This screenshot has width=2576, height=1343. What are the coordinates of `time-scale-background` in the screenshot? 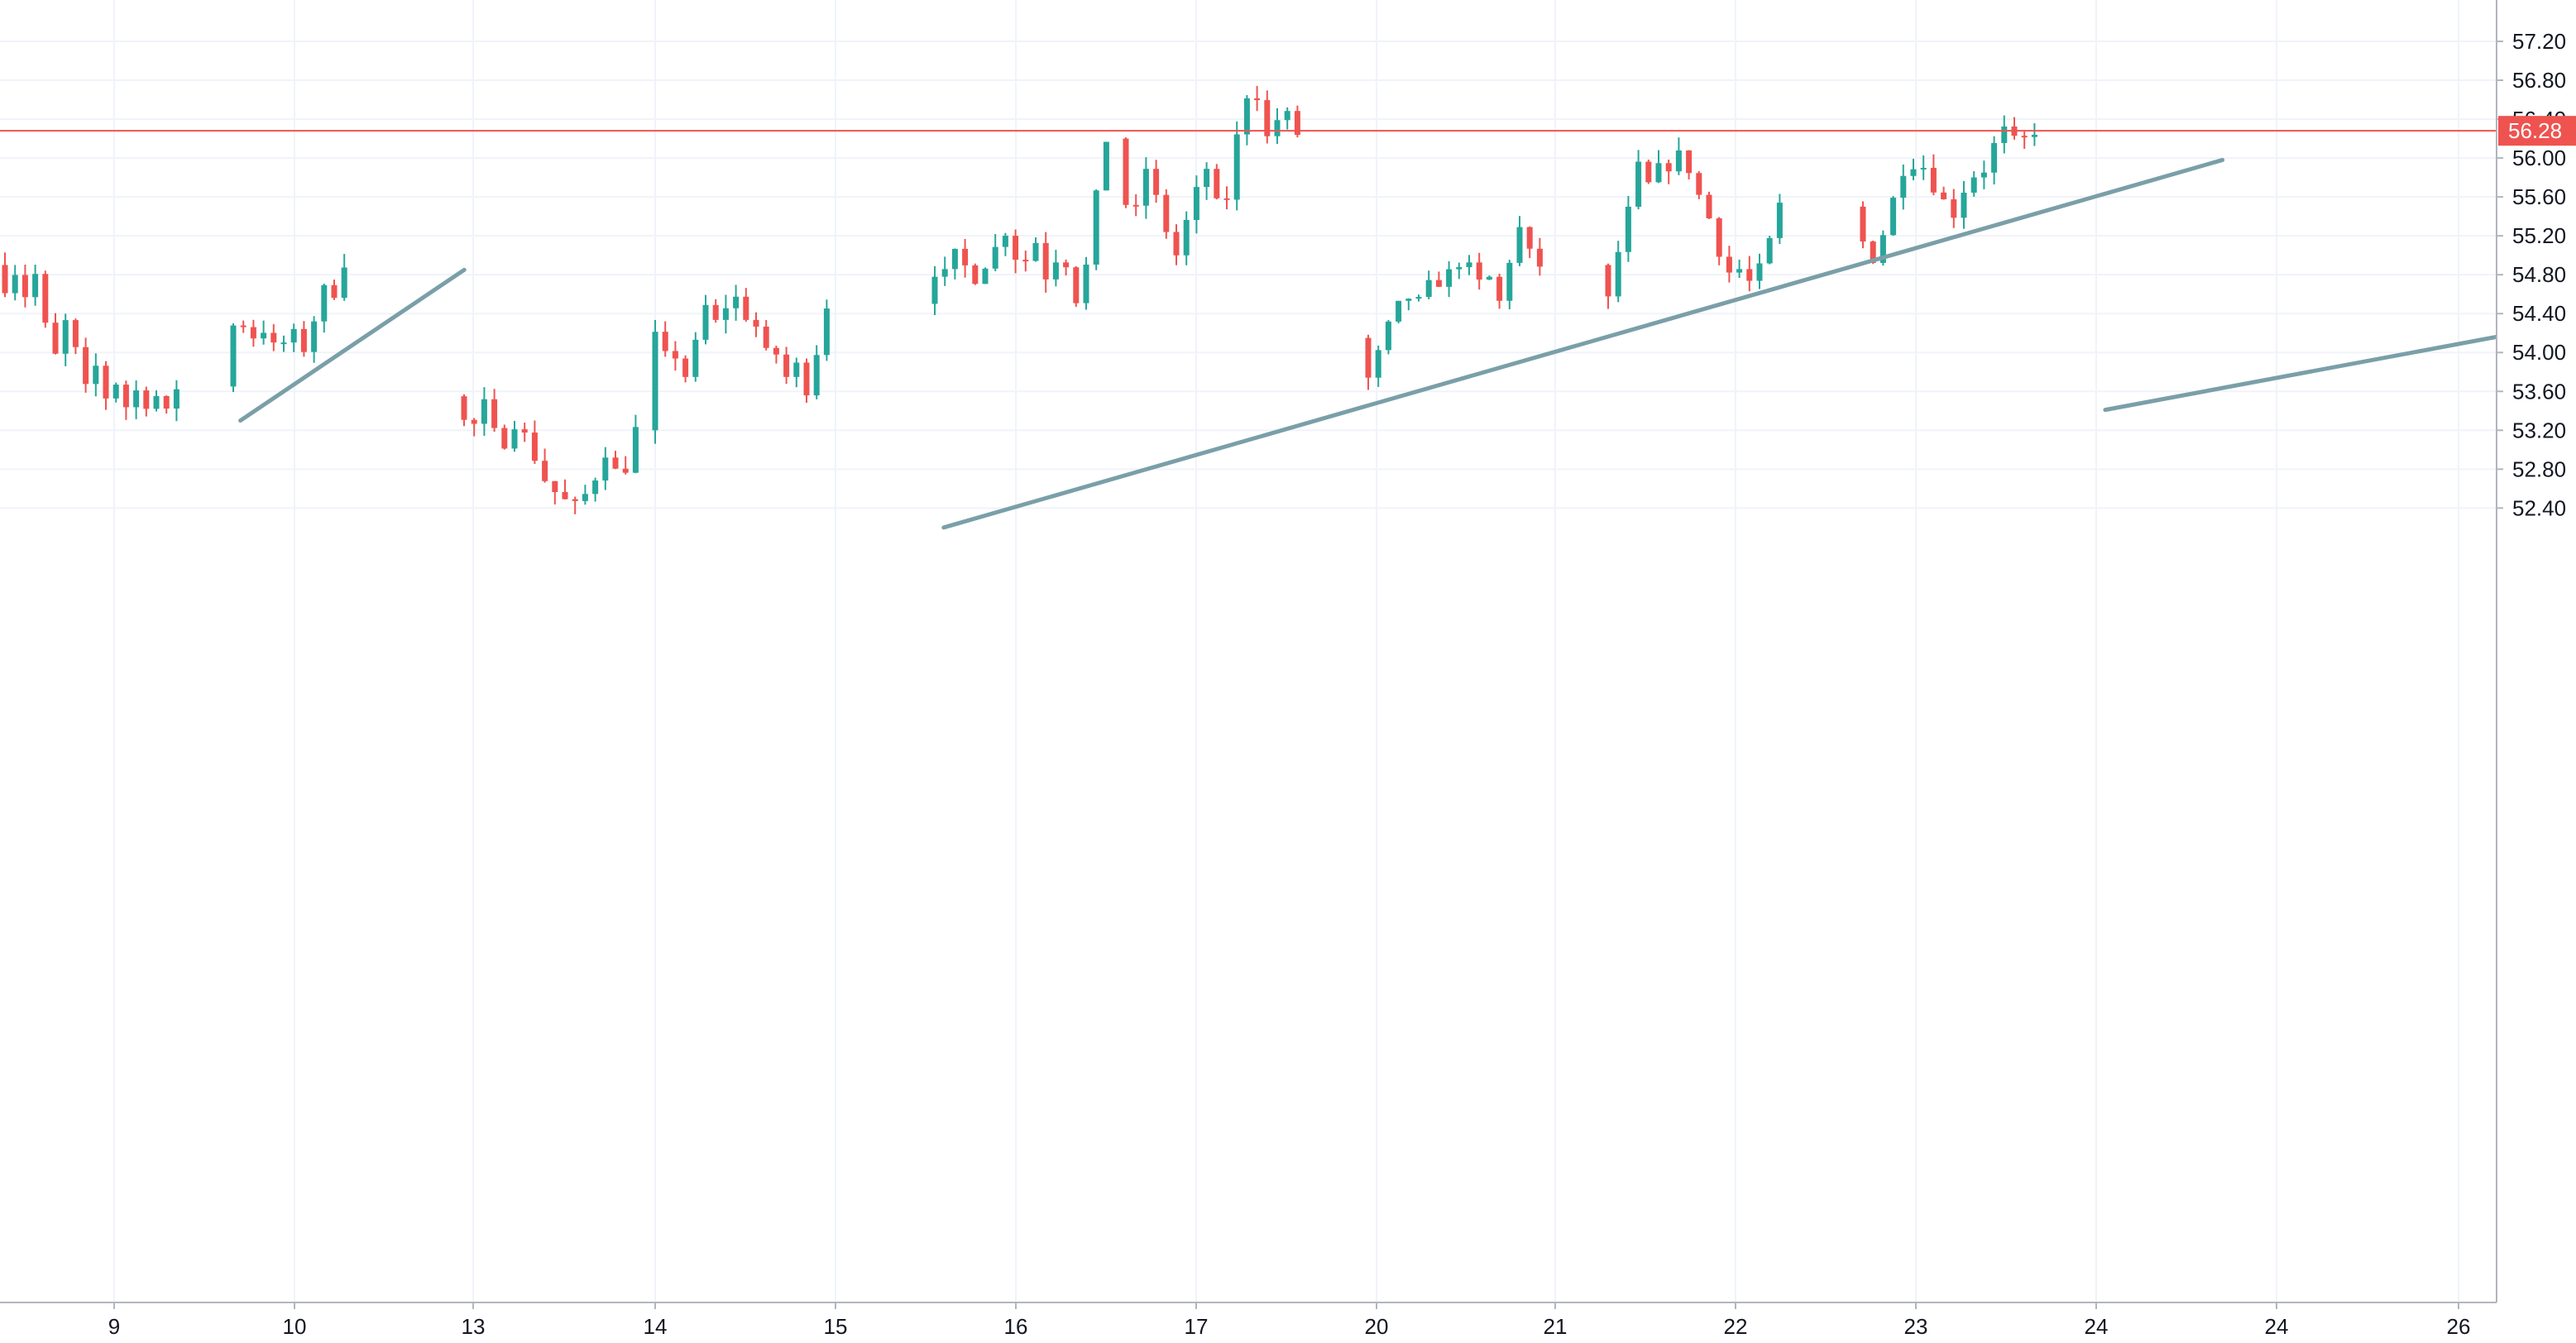 It's located at (1288, 1322).